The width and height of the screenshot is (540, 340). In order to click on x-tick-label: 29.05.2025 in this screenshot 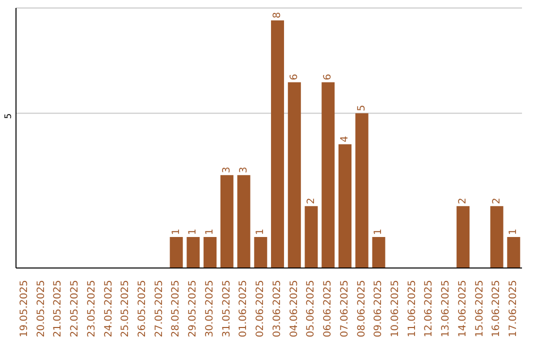, I will do `click(193, 309)`.